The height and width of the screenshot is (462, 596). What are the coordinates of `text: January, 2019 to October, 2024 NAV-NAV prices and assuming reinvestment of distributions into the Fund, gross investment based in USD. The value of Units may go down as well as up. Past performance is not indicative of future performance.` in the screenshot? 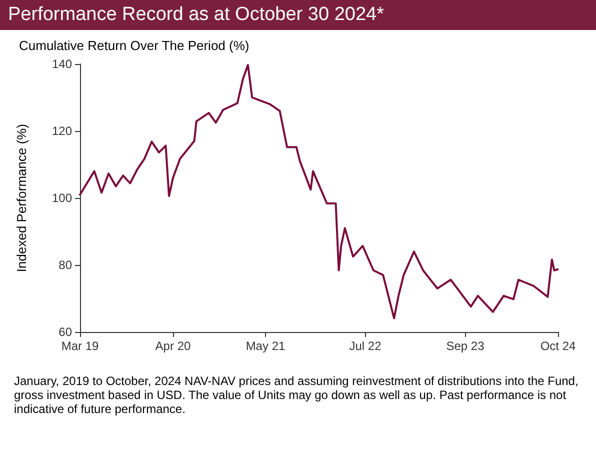 It's located at (297, 395).